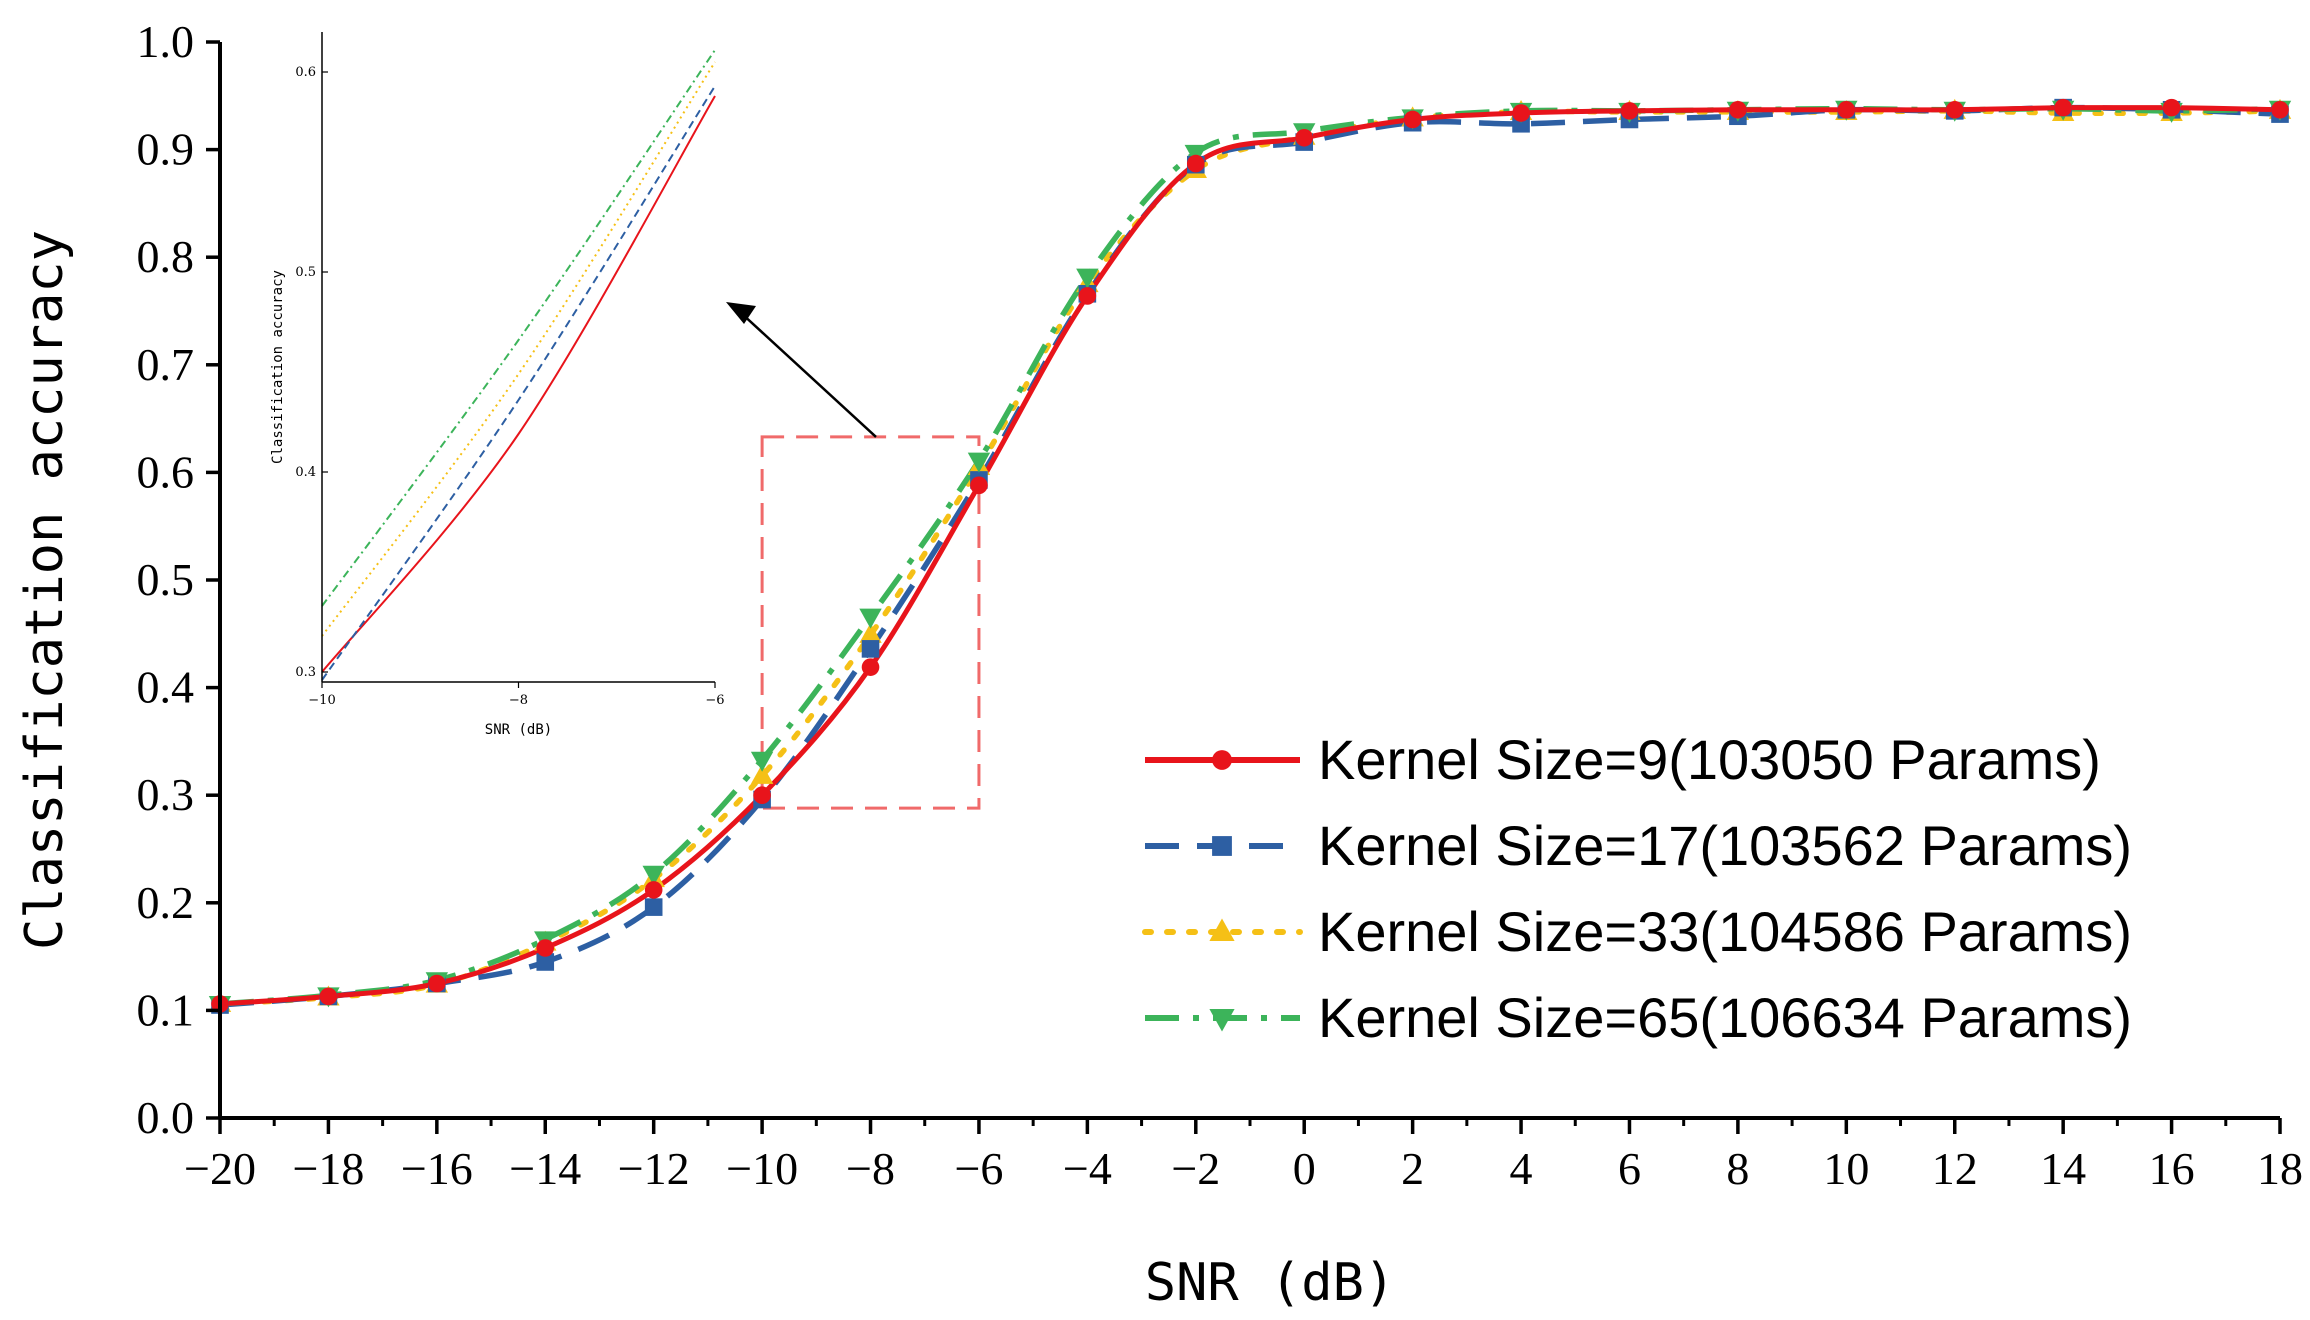 The image size is (2310, 1320). Describe the element at coordinates (1304, 1168) in the screenshot. I see `x-tick-label: 0` at that location.